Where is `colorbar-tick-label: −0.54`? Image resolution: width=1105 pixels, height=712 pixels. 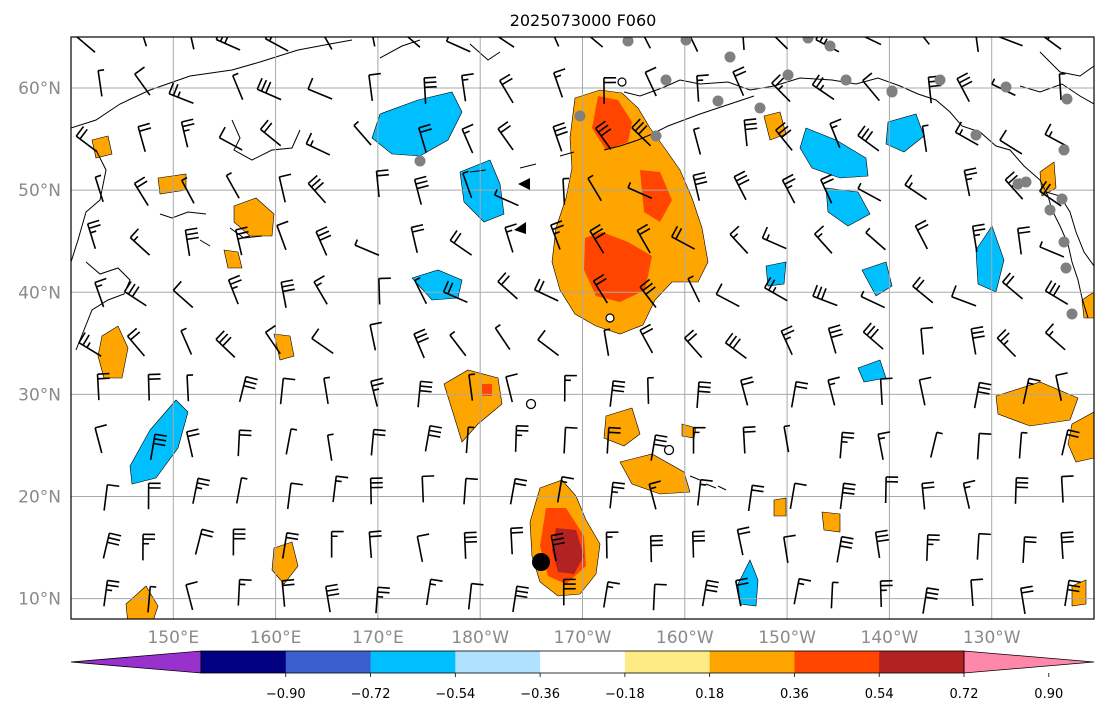 colorbar-tick-label: −0.54 is located at coordinates (455, 694).